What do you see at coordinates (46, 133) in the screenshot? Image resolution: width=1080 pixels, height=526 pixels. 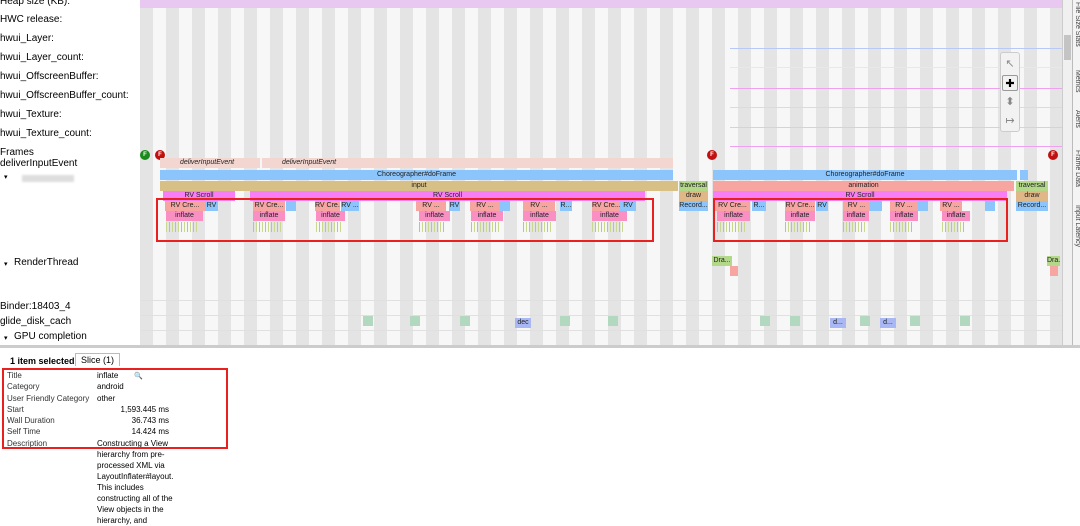 I see `track-label: hwui_Texture_count:` at bounding box center [46, 133].